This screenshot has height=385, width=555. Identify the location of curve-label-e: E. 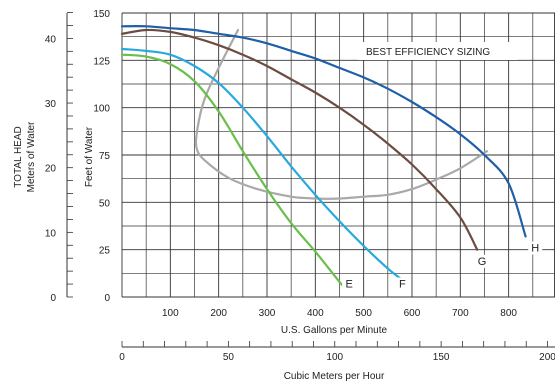
(348, 285).